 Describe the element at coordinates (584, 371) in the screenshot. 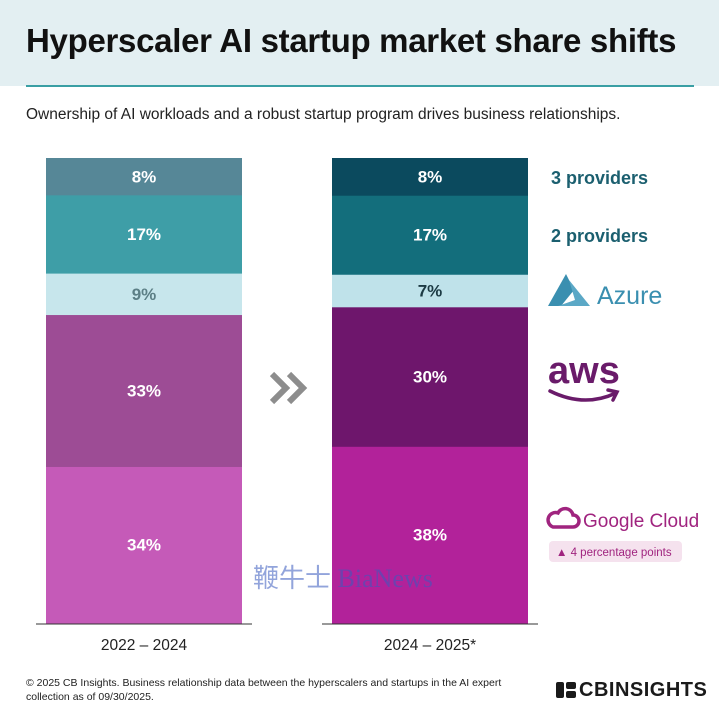

I see `legend-aws: aws` at that location.